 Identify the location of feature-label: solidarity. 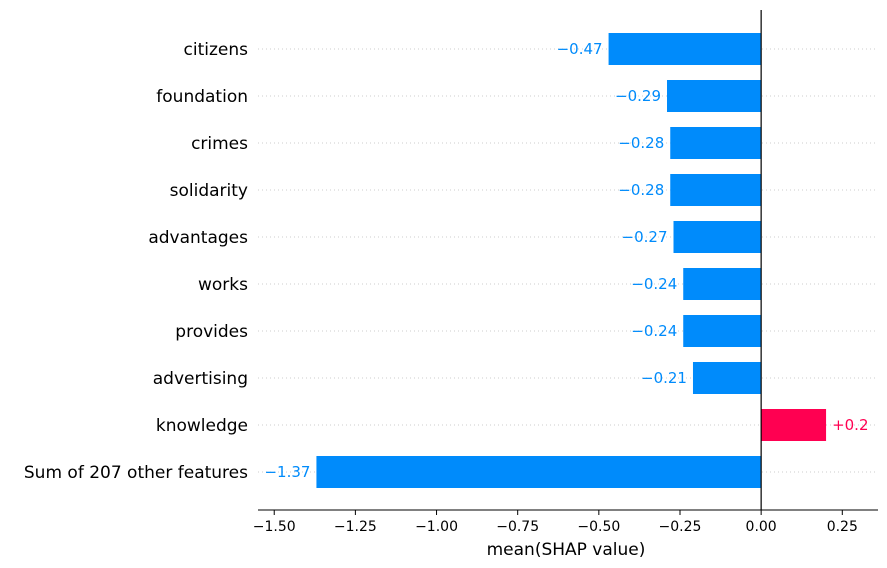
(209, 191).